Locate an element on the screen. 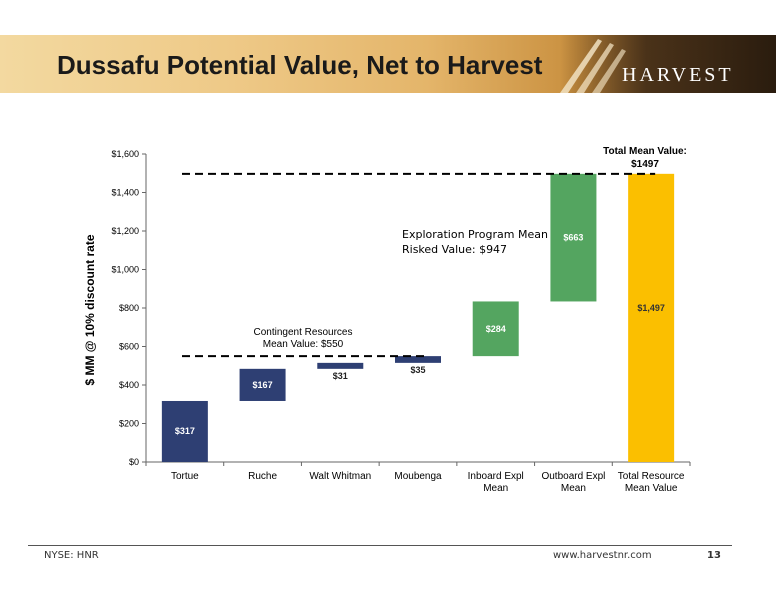 The height and width of the screenshot is (600, 776). data-label: $317 is located at coordinates (185, 431).